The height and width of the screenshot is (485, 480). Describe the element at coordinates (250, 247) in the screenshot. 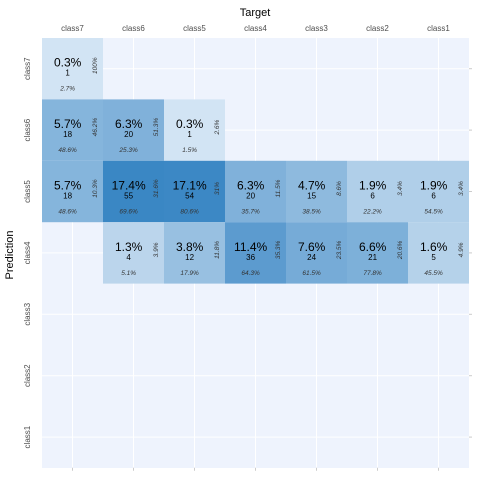

I see `cell-percentage-label: 11.4%` at that location.